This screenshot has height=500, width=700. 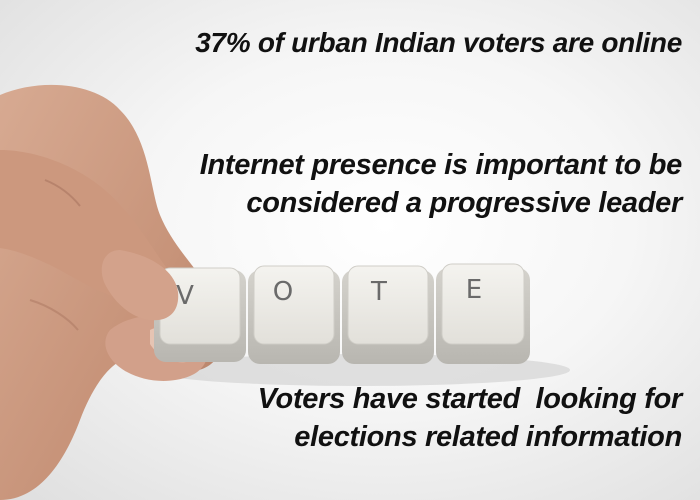 What do you see at coordinates (378, 292) in the screenshot?
I see `key-t-label: T` at bounding box center [378, 292].